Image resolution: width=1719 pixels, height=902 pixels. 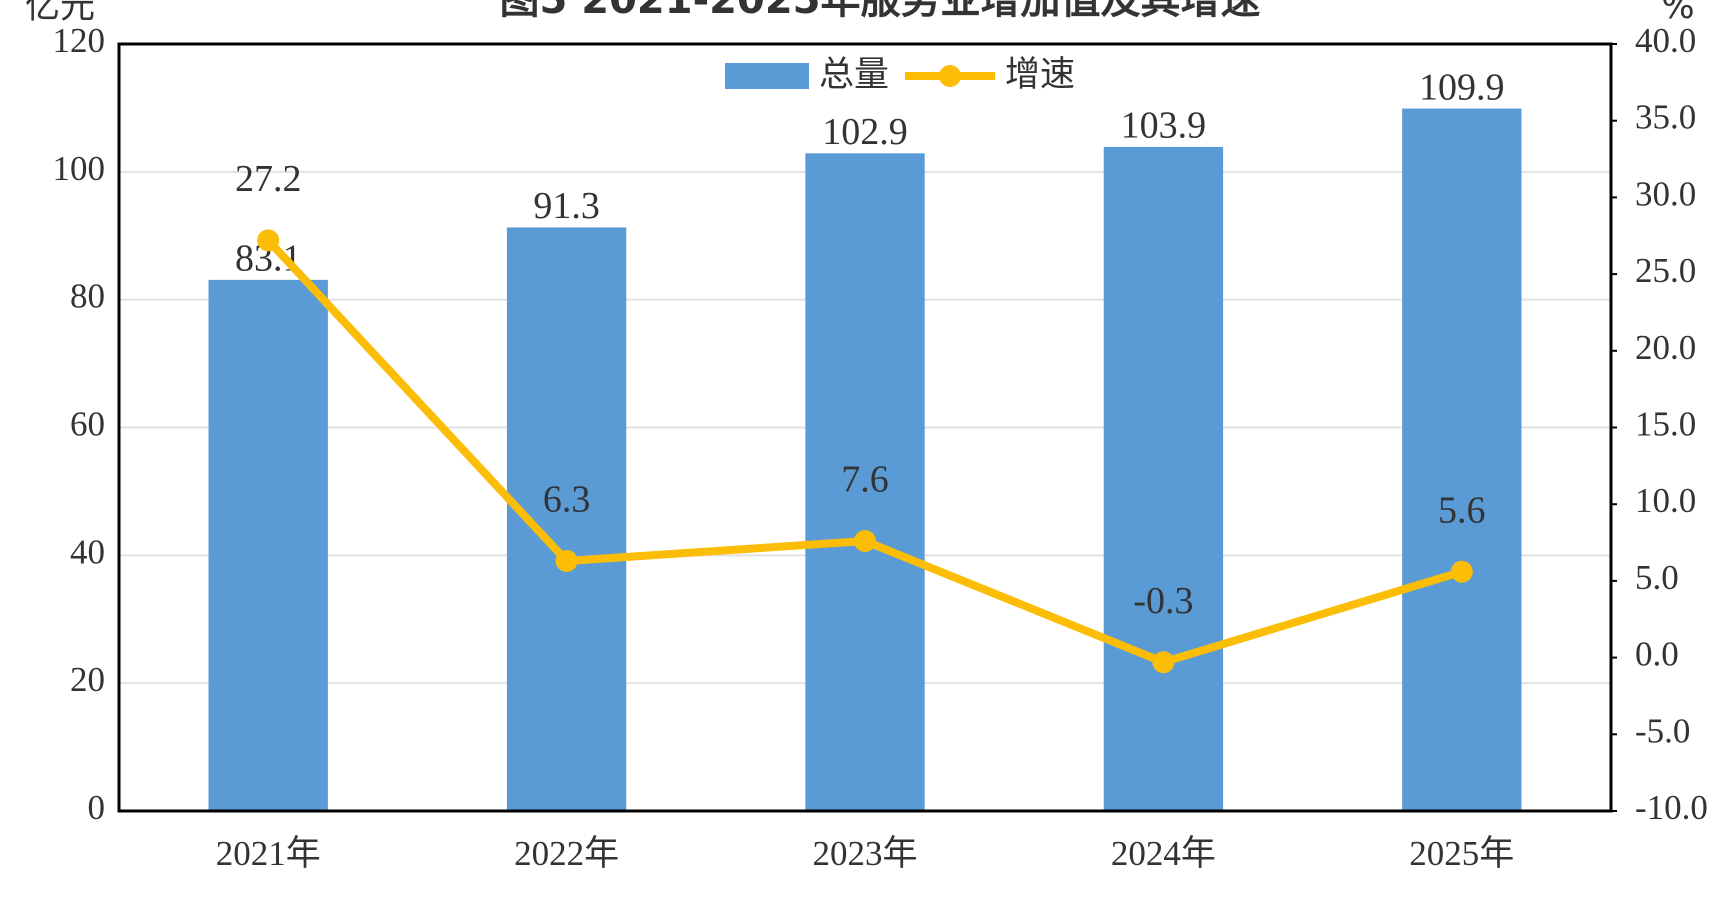 What do you see at coordinates (1665, 347) in the screenshot?
I see `y2-tick-label: 20.0` at bounding box center [1665, 347].